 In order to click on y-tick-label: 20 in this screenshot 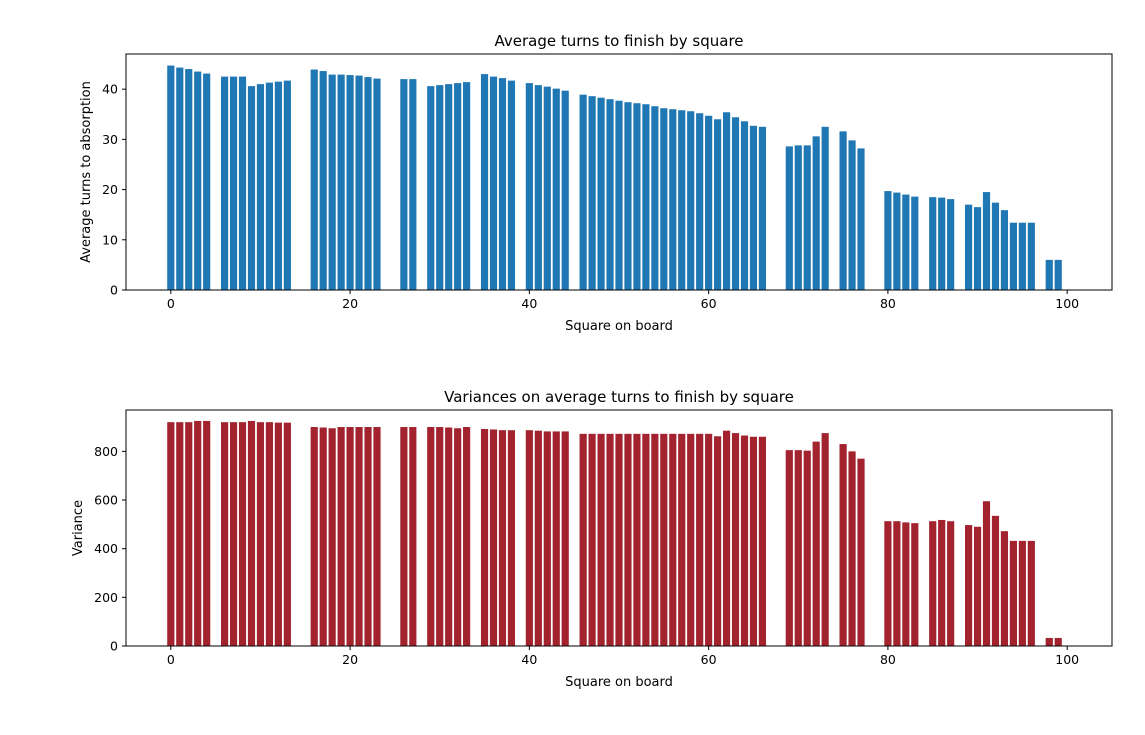, I will do `click(110, 189)`.